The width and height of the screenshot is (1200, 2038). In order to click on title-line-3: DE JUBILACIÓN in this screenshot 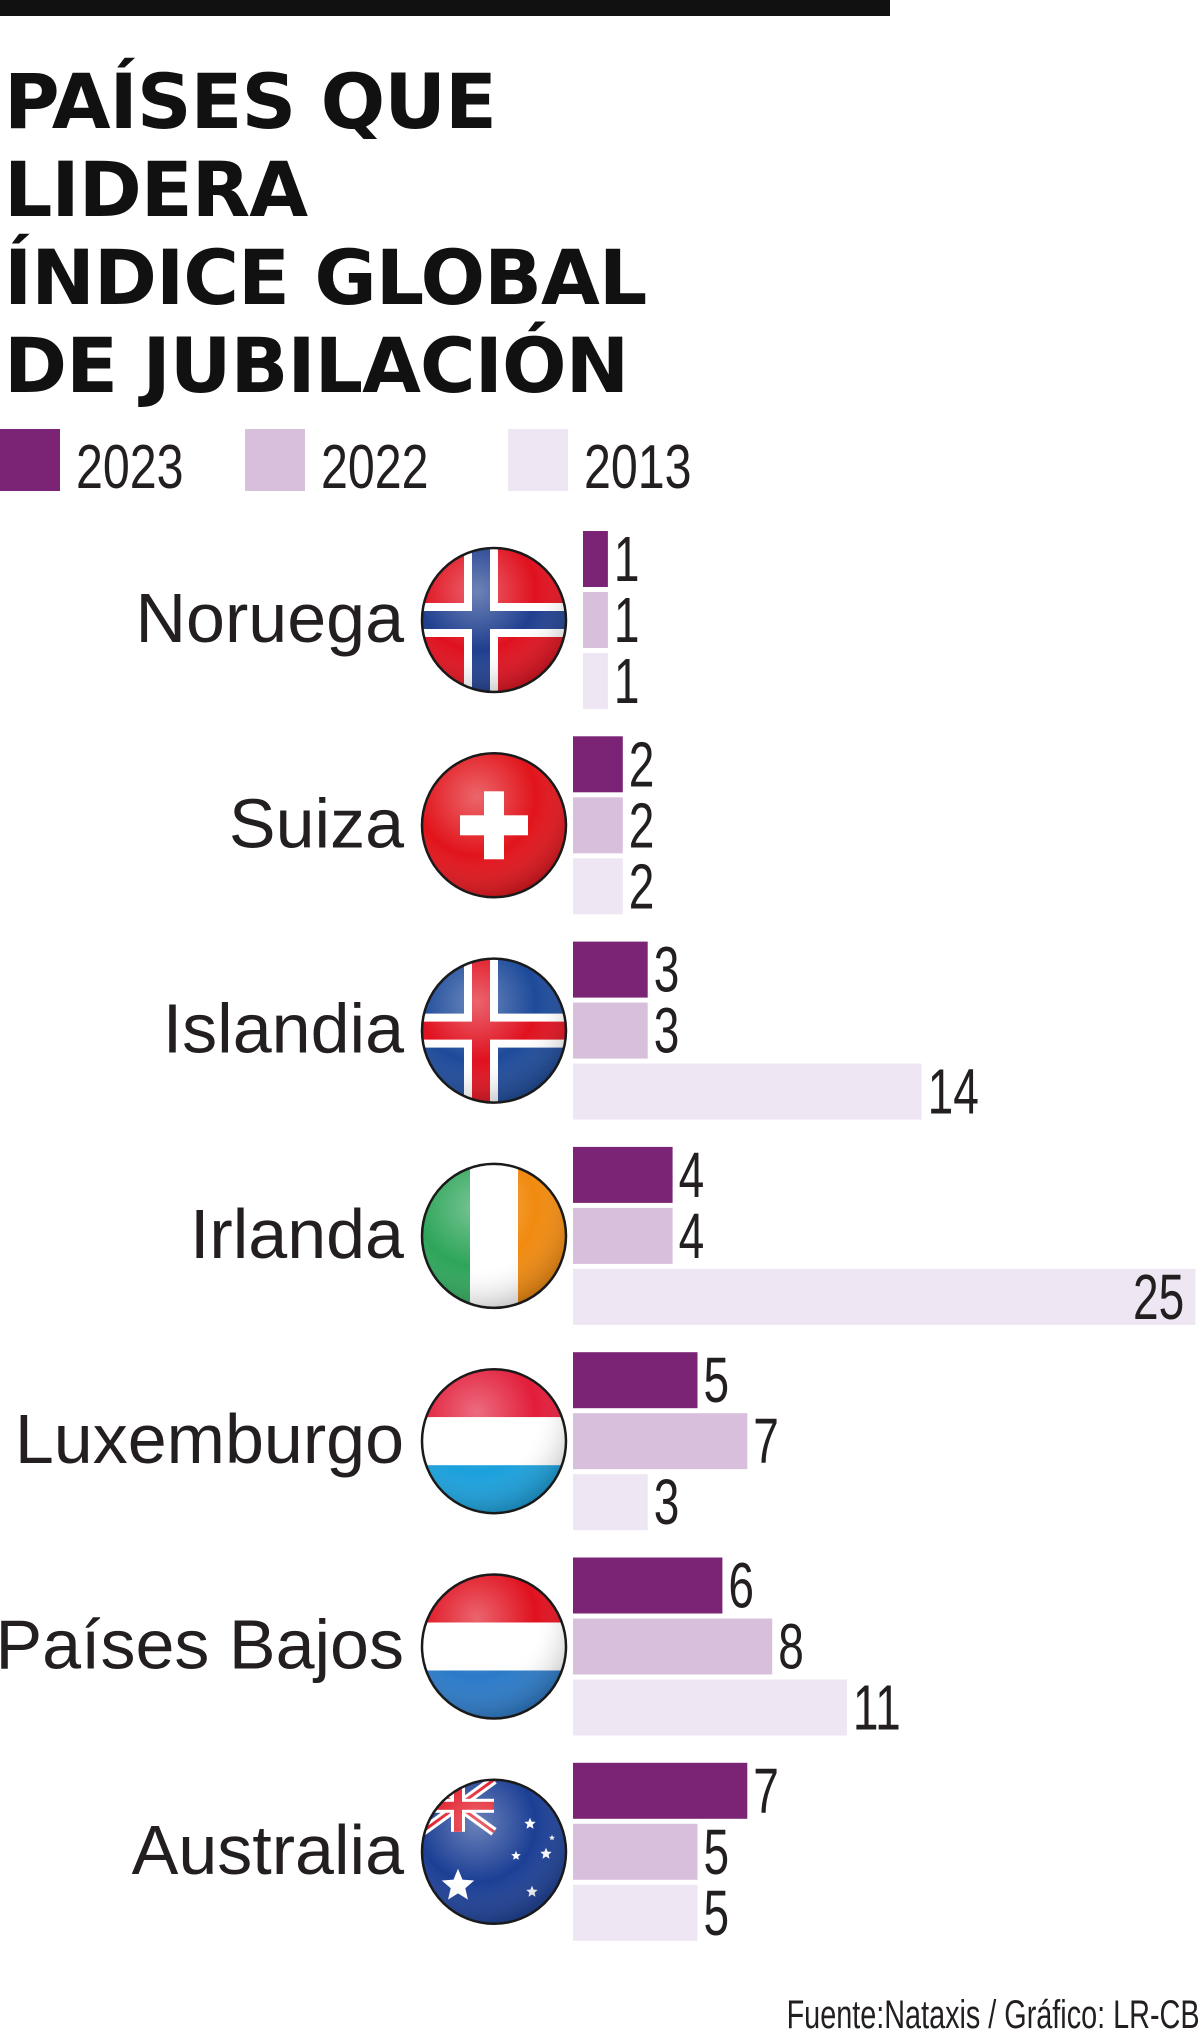, I will do `click(316, 365)`.